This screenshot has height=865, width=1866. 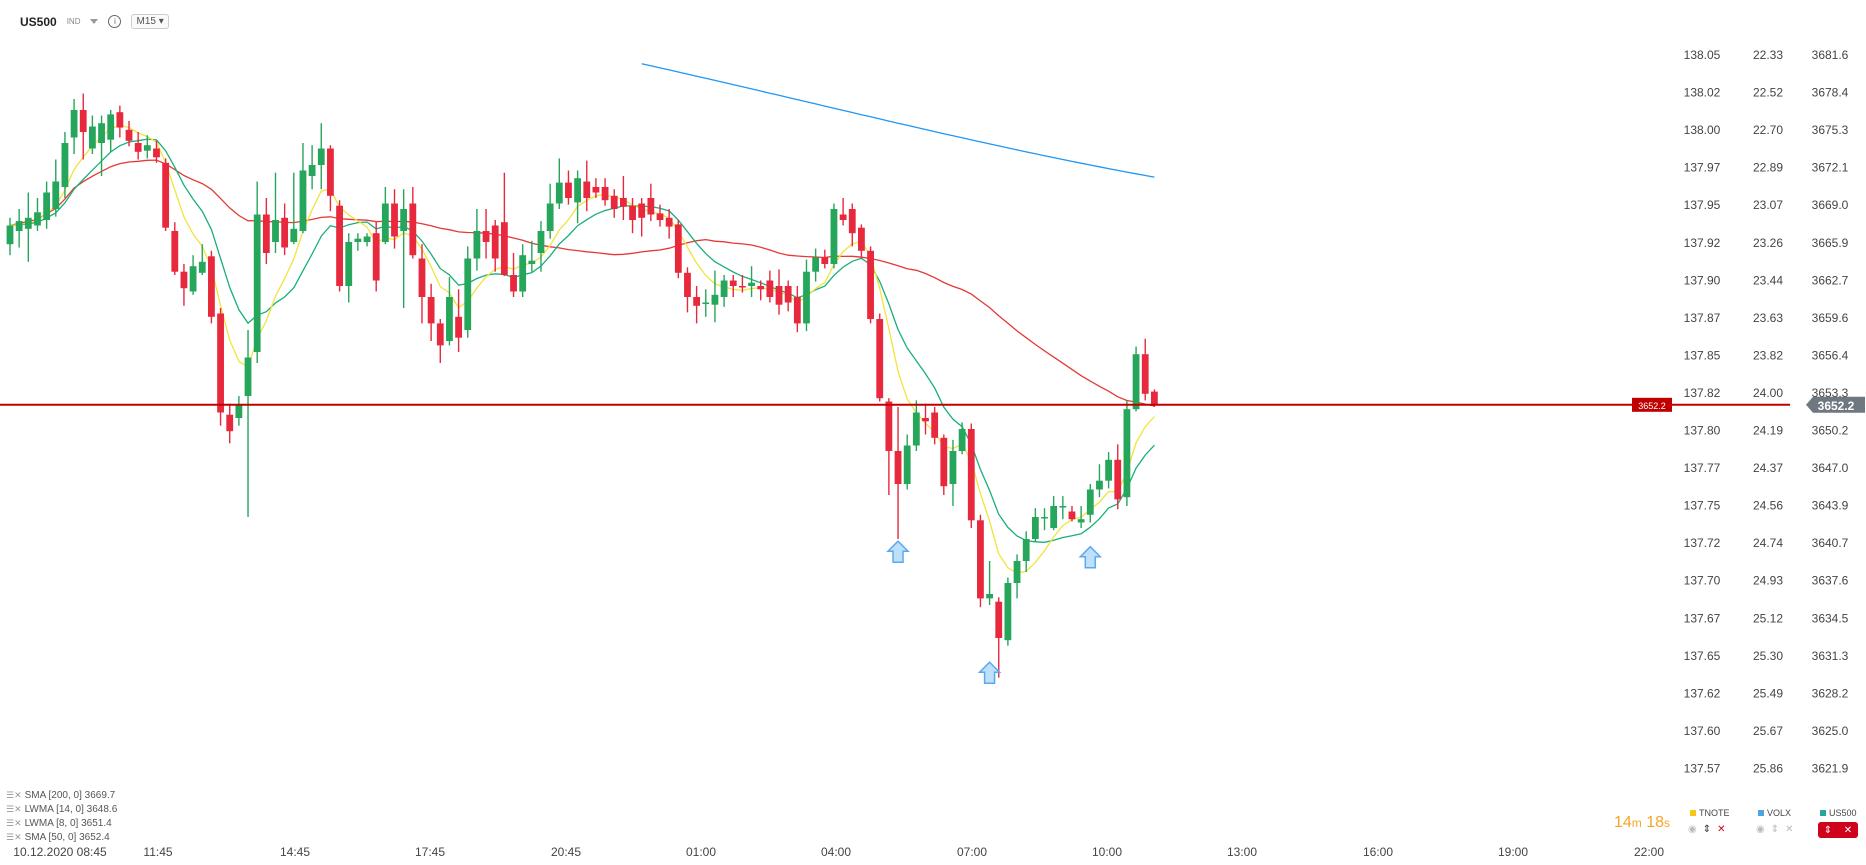 What do you see at coordinates (1768, 130) in the screenshot?
I see `volx-tick: 22.70` at bounding box center [1768, 130].